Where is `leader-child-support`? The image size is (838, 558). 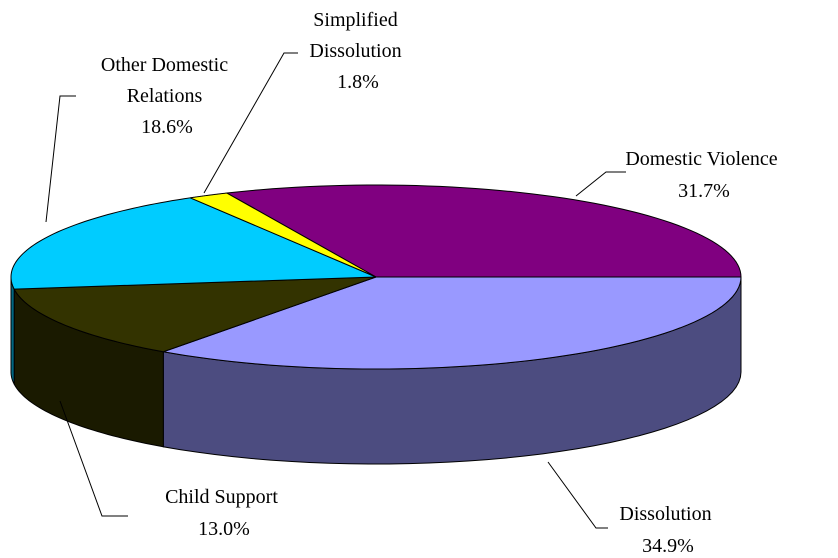 leader-child-support is located at coordinates (93, 458).